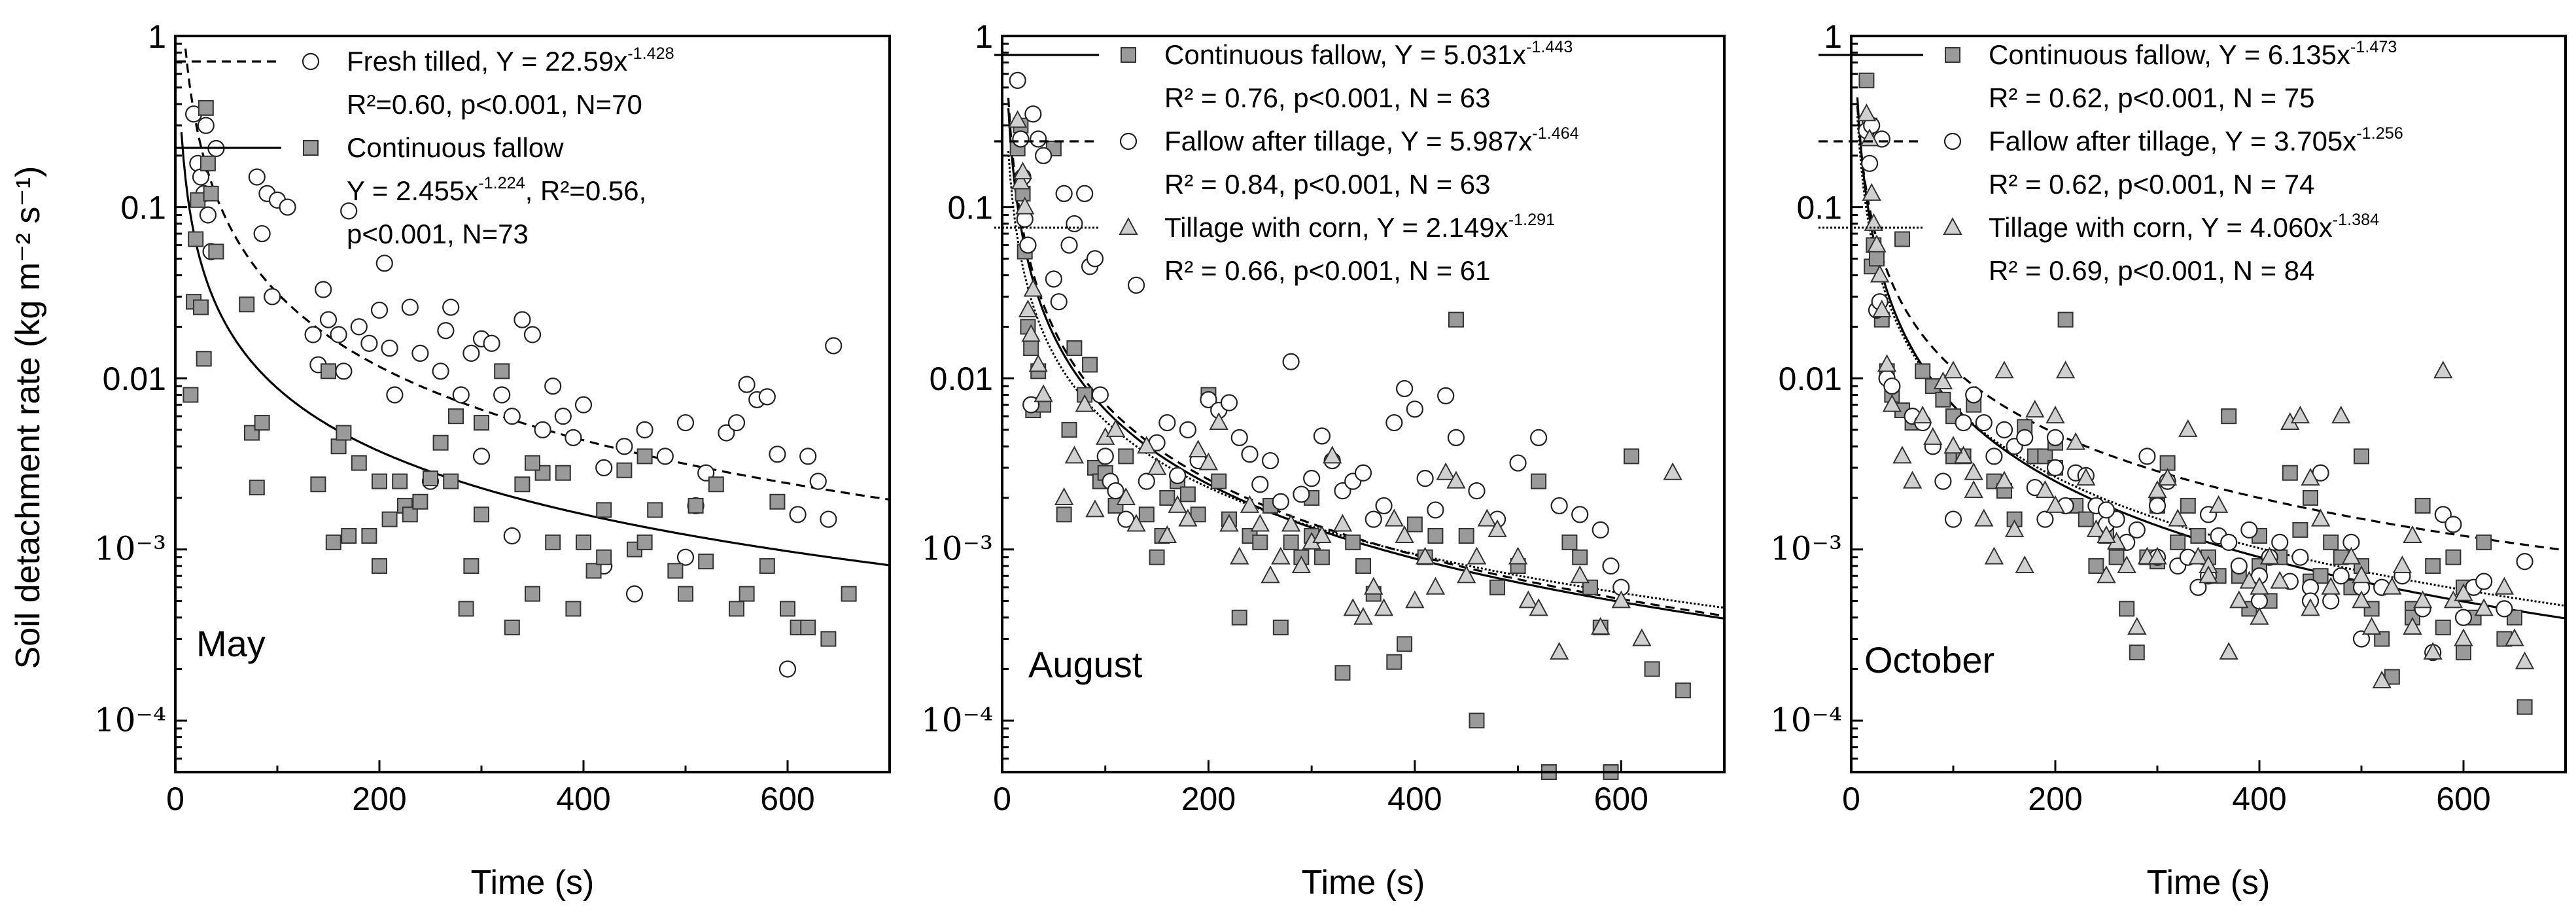 Image resolution: width=2576 pixels, height=918 pixels. Describe the element at coordinates (1929, 659) in the screenshot. I see `panel-label: October` at that location.